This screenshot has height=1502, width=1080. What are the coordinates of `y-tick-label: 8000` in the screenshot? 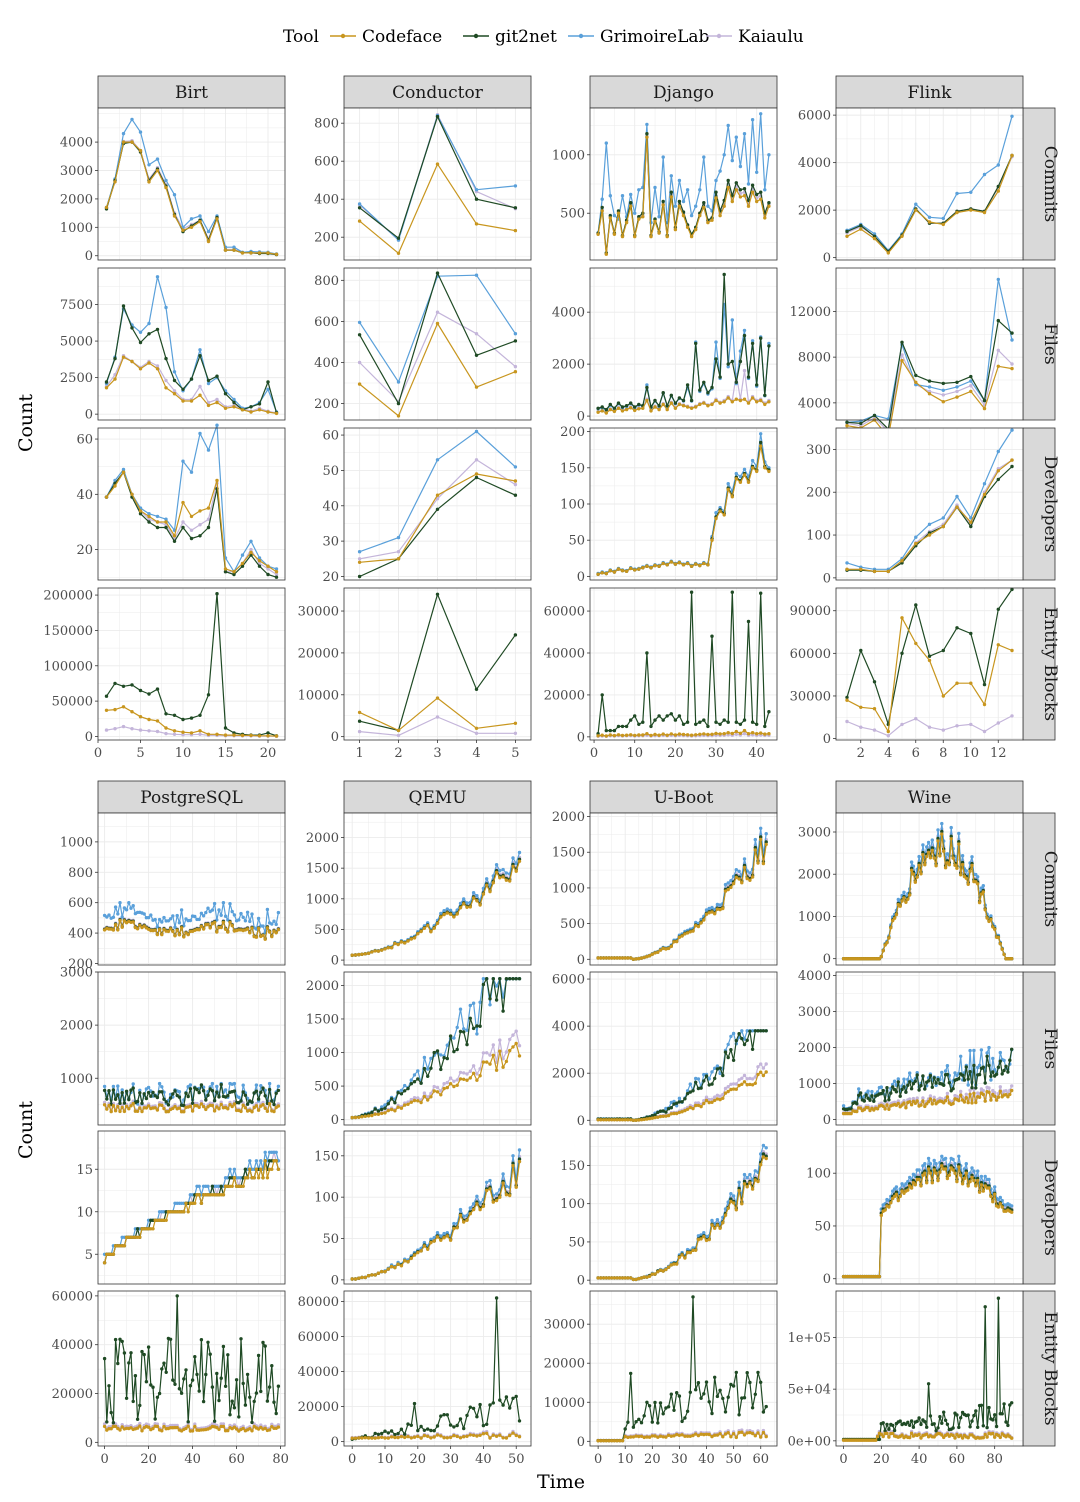 It's located at (814, 358).